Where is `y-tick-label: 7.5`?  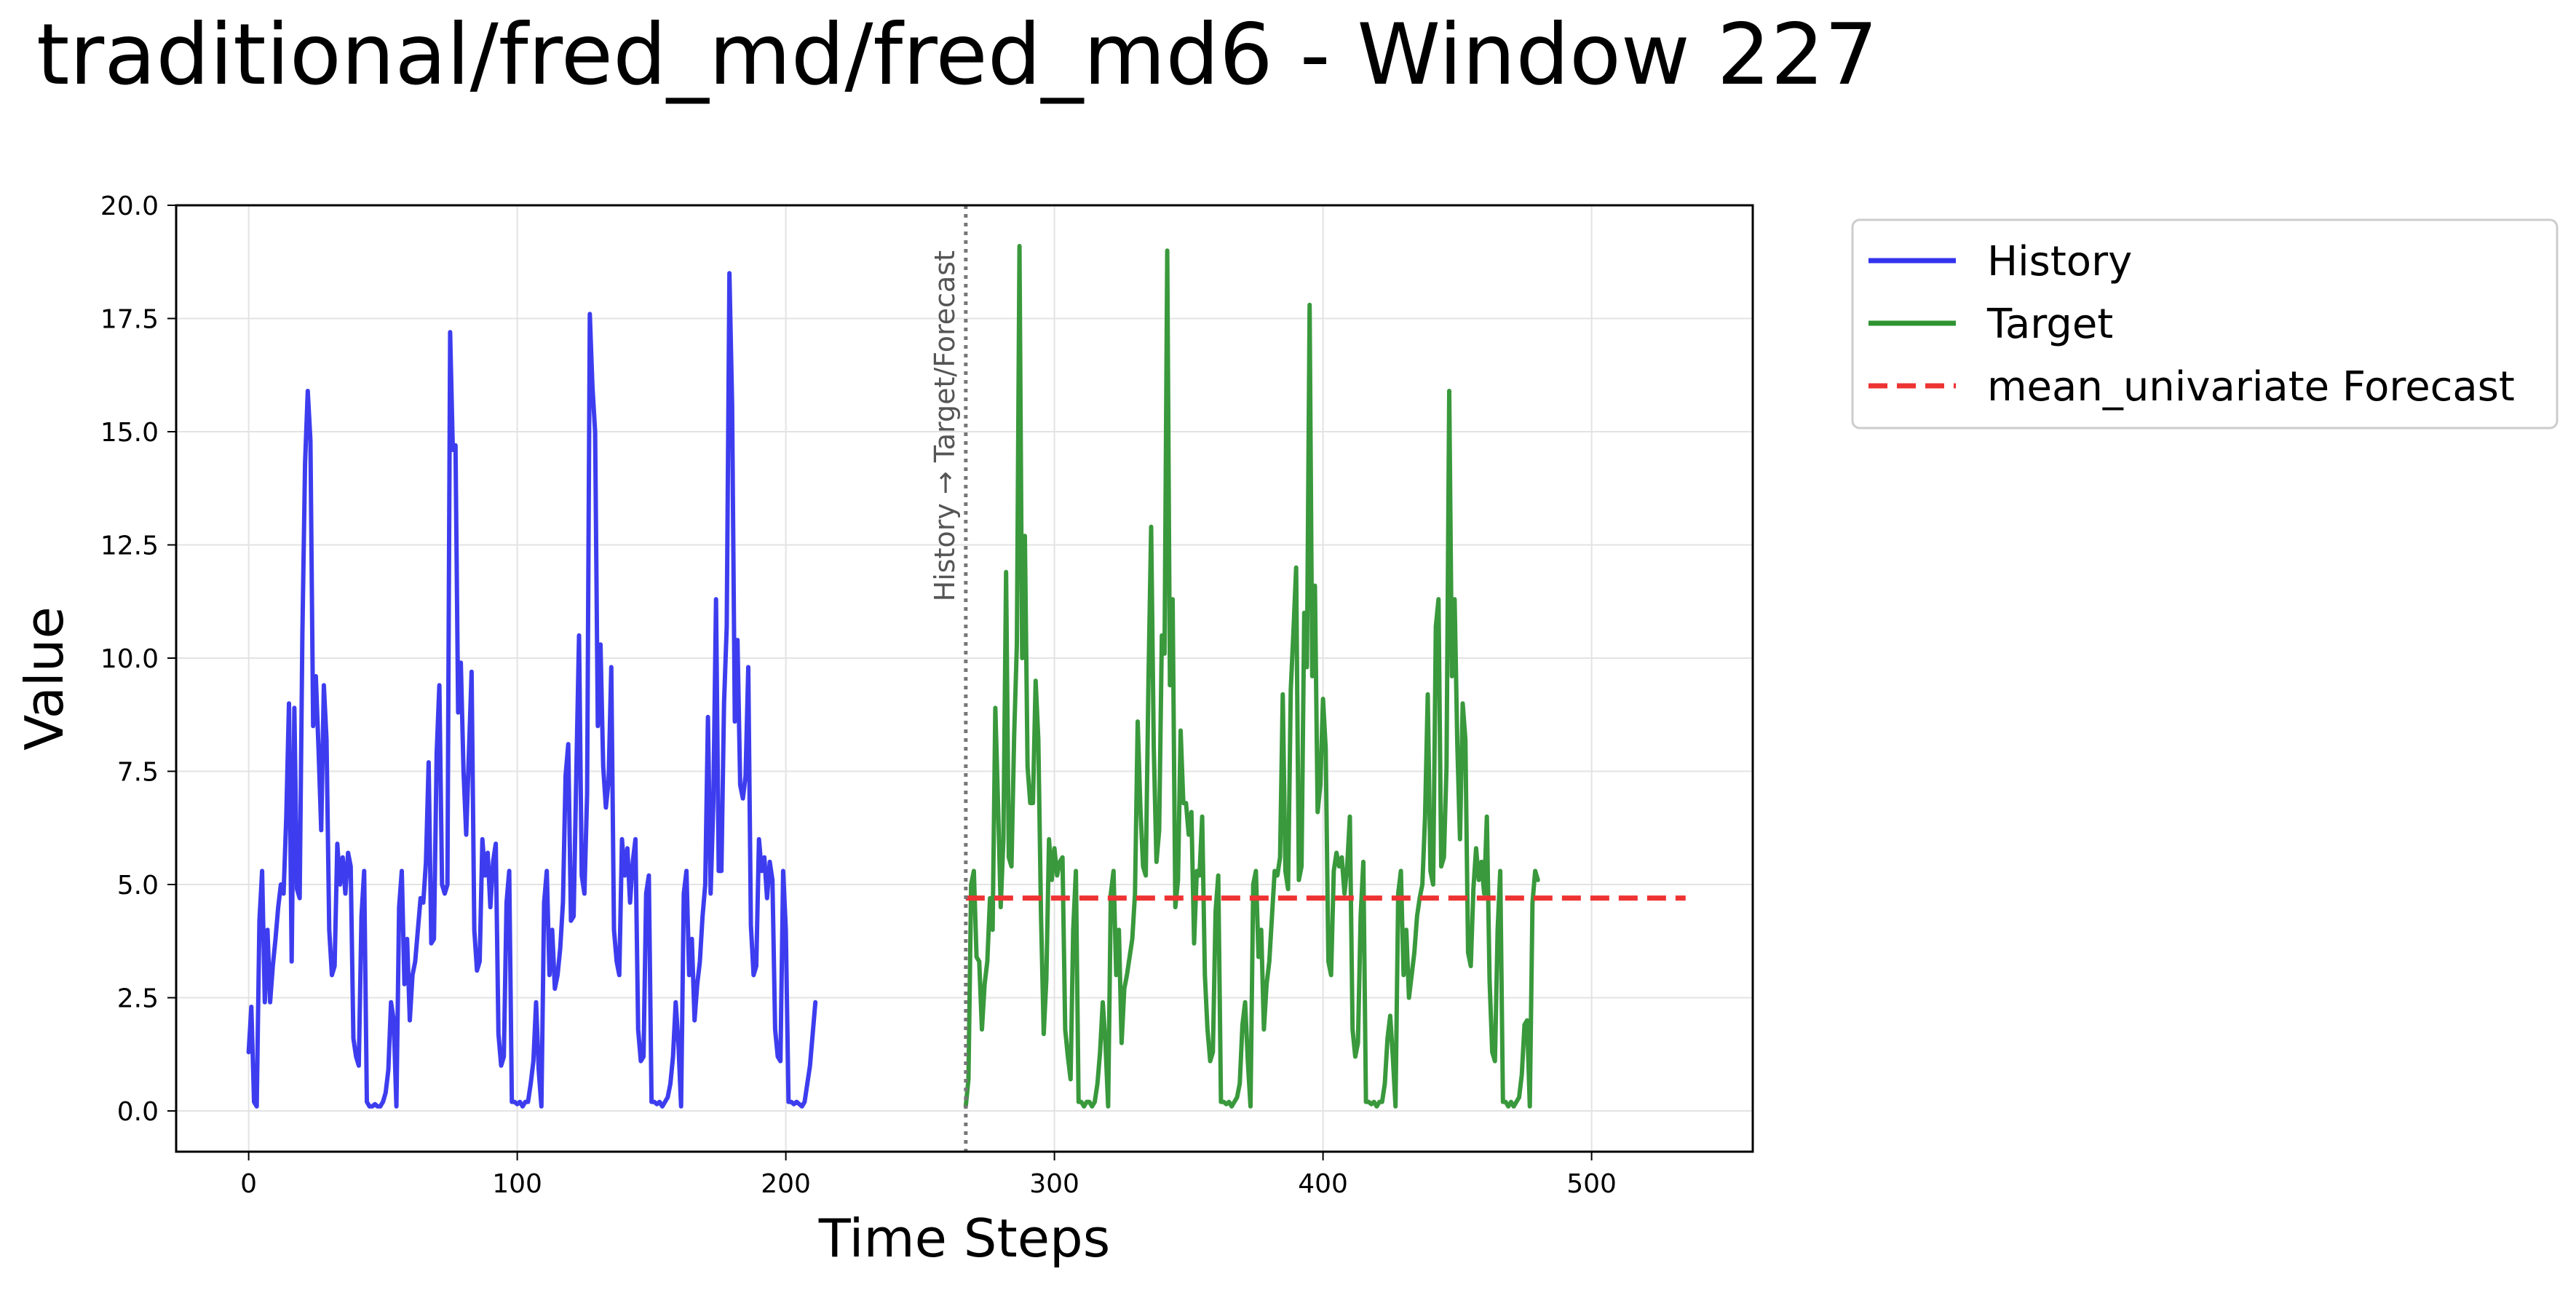 y-tick-label: 7.5 is located at coordinates (138, 773).